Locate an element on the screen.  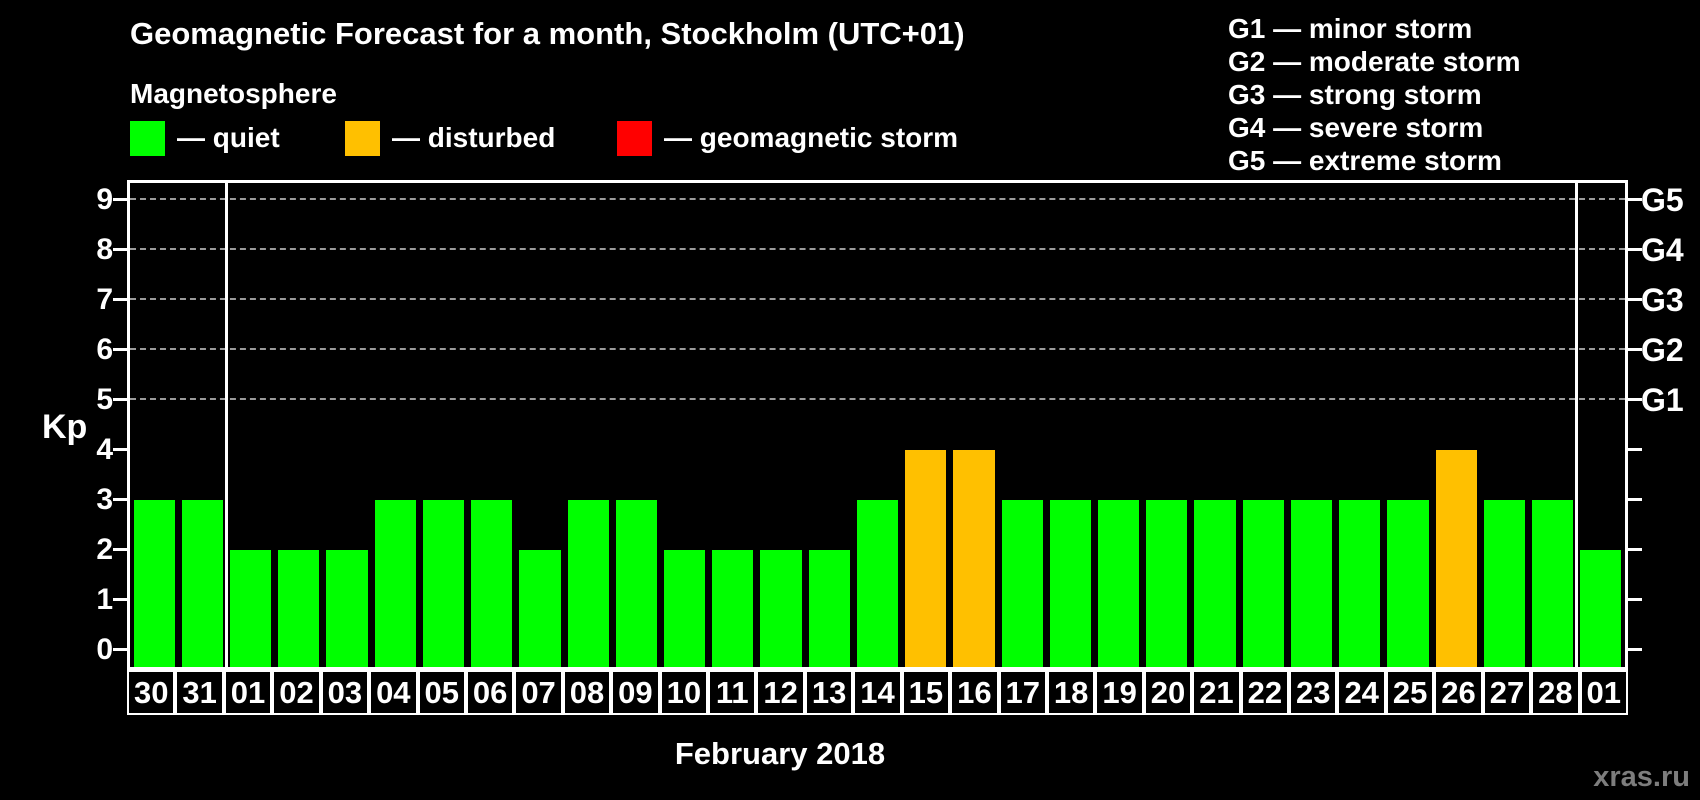
day-label-cell: 15 is located at coordinates (926, 692).